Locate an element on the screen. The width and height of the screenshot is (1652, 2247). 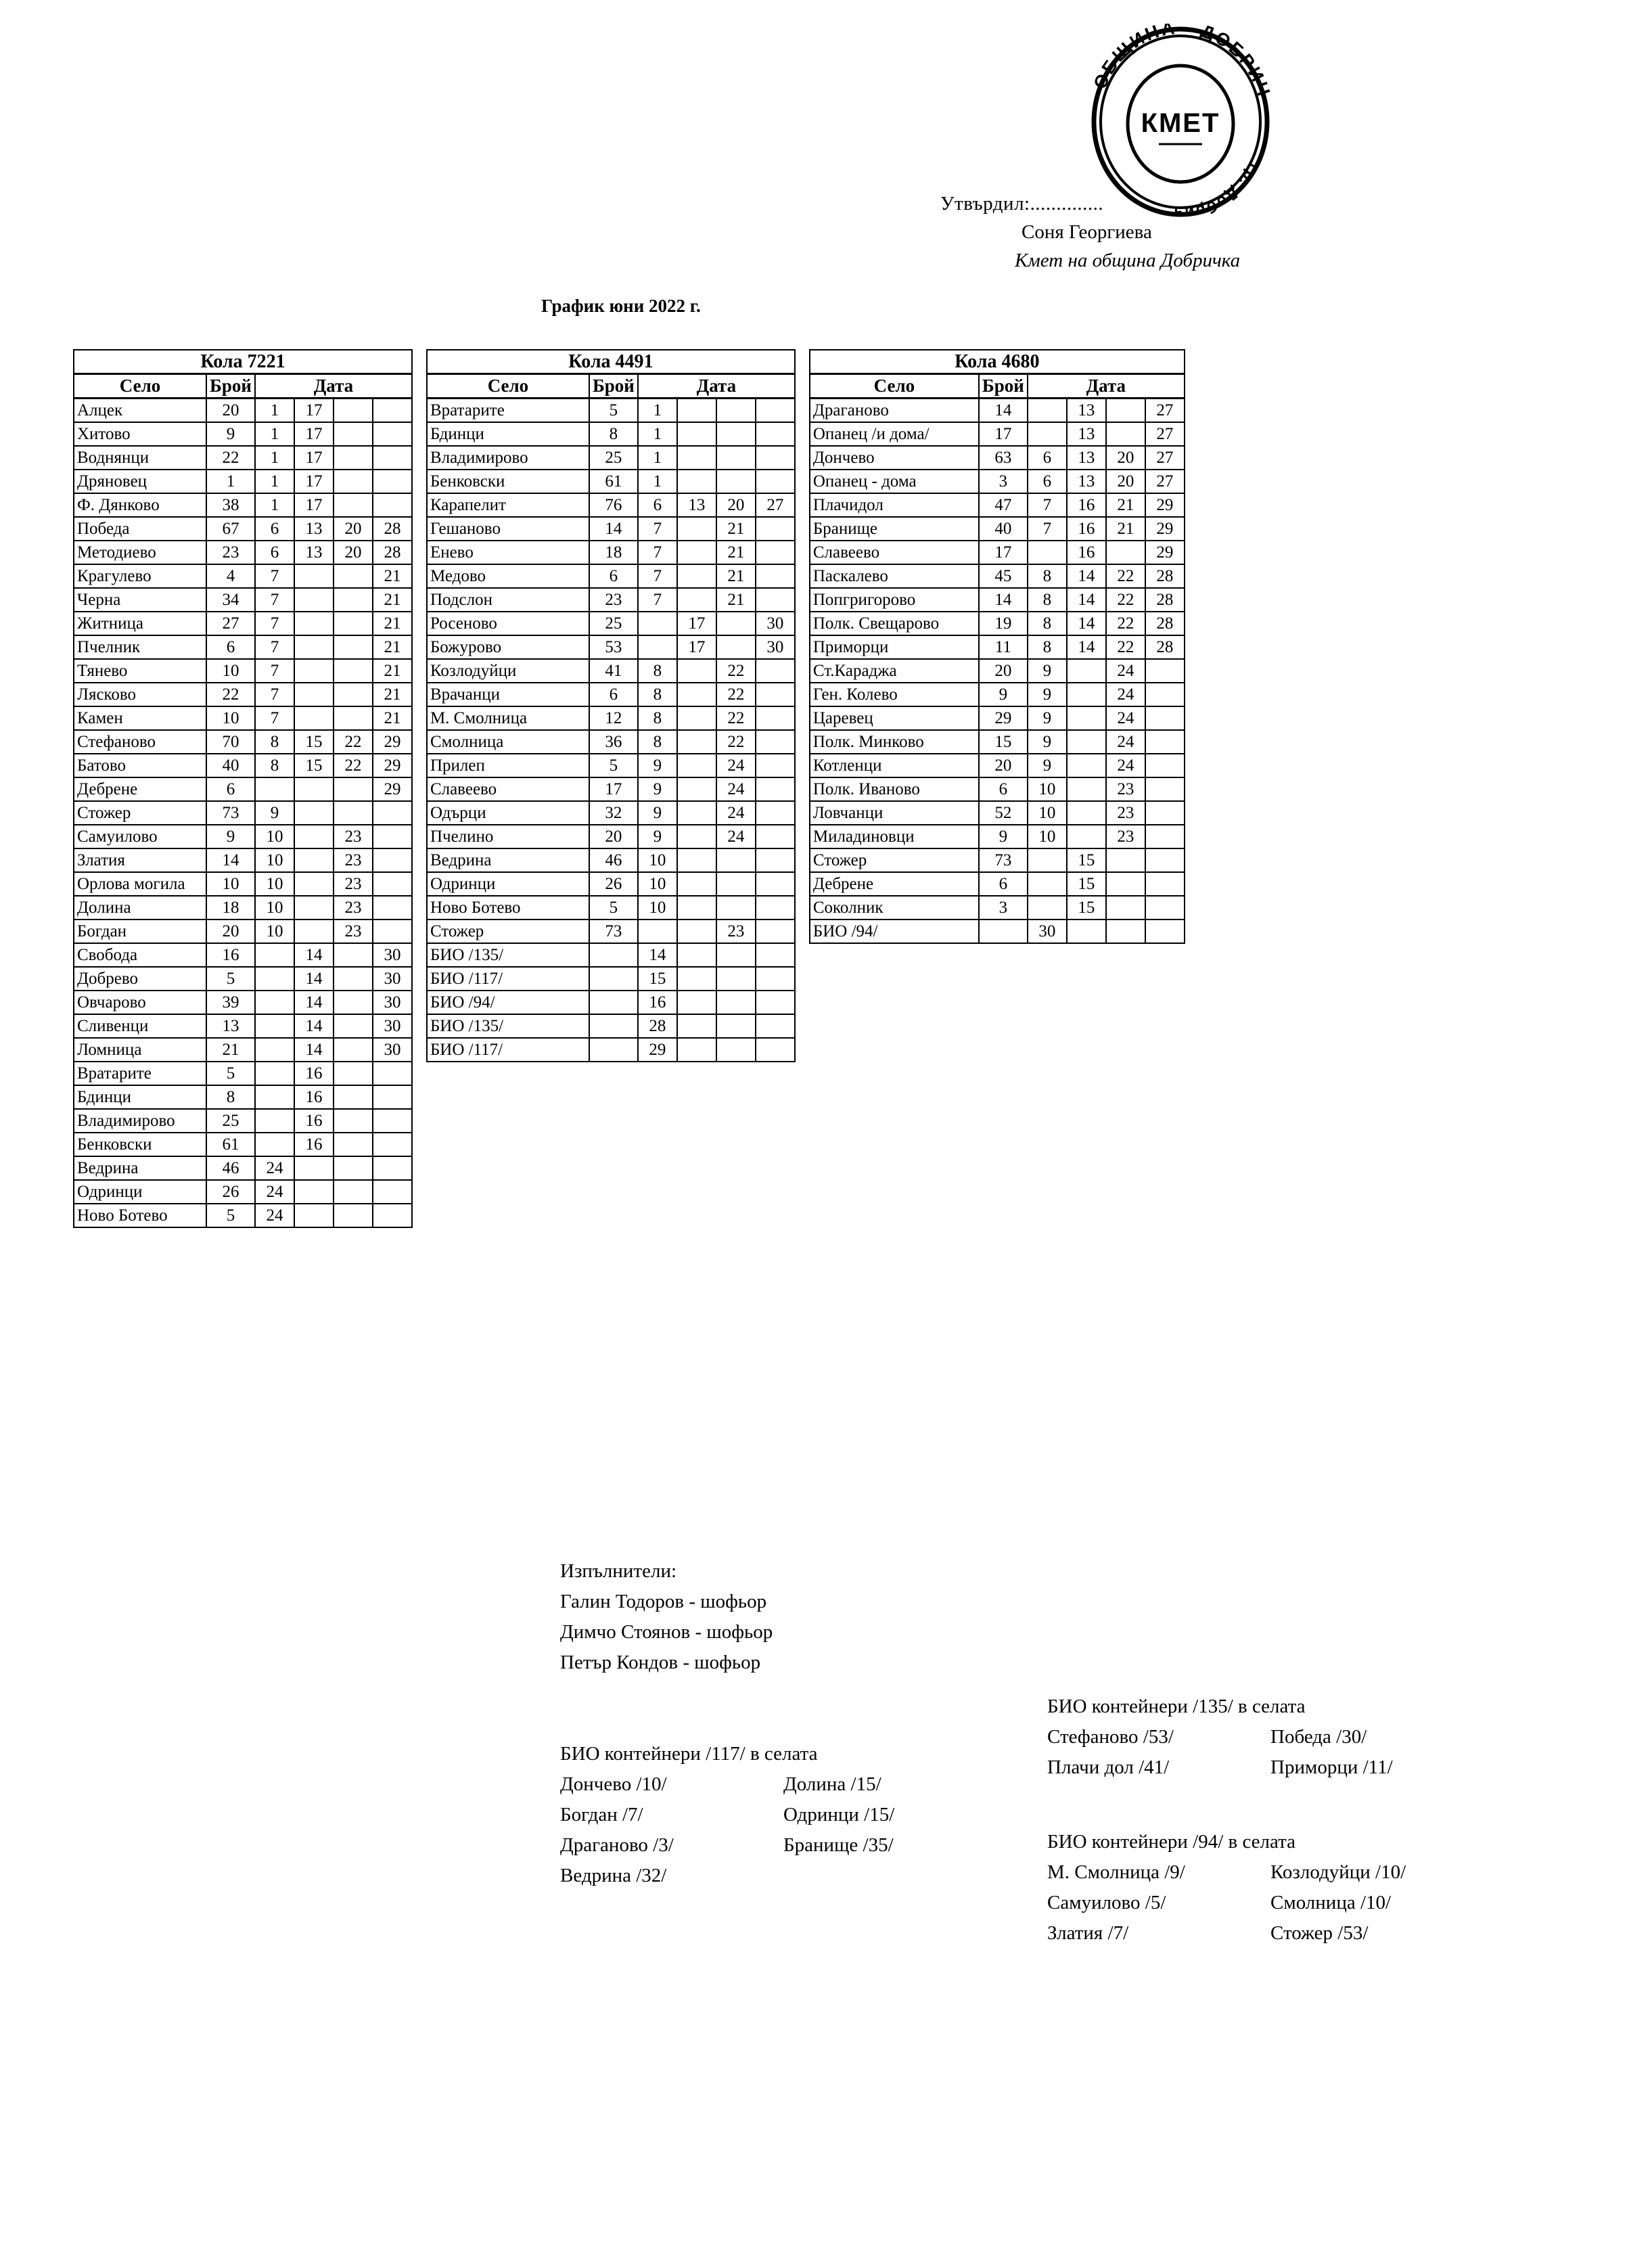
cell-date-2: 17 is located at coordinates (697, 647).